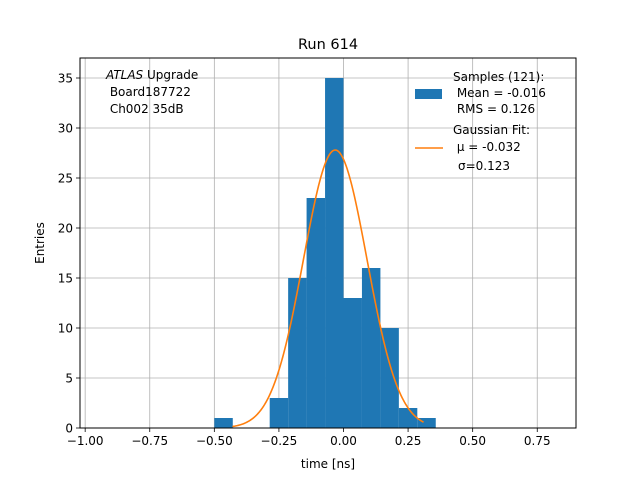  I want to click on y-tick-label: 5, so click(69, 379).